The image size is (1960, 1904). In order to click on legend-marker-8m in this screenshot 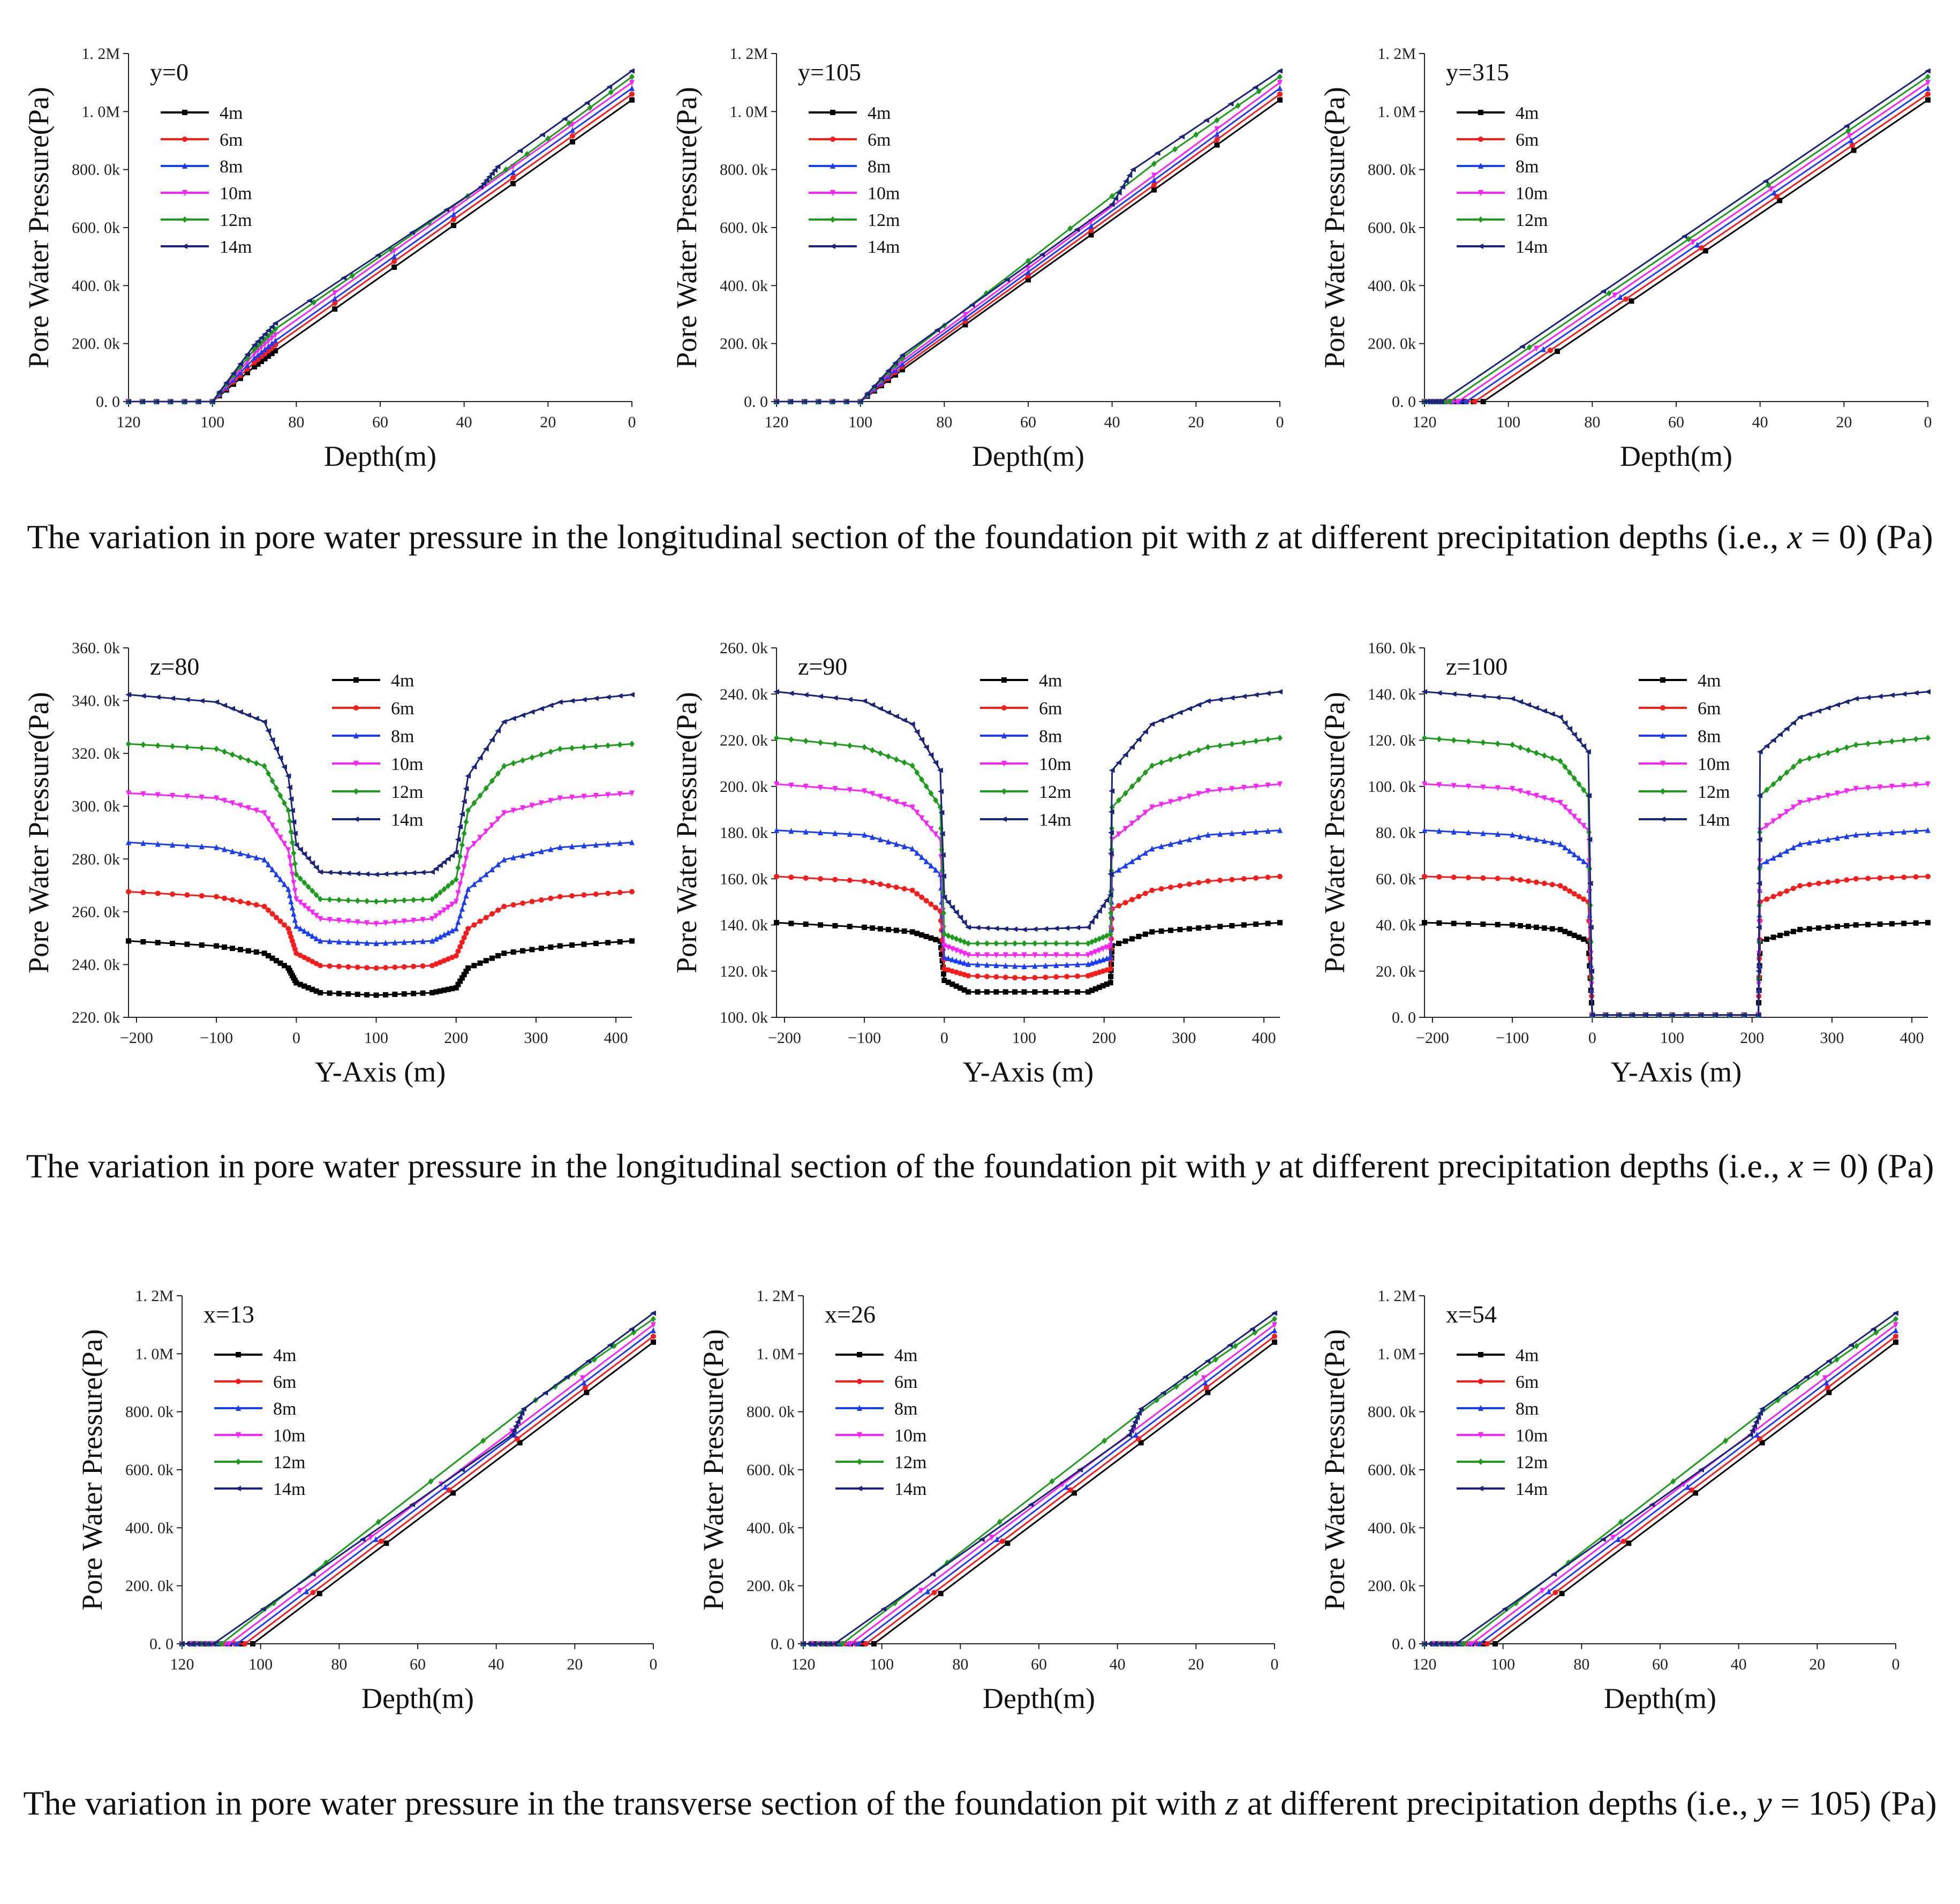, I will do `click(1480, 166)`.